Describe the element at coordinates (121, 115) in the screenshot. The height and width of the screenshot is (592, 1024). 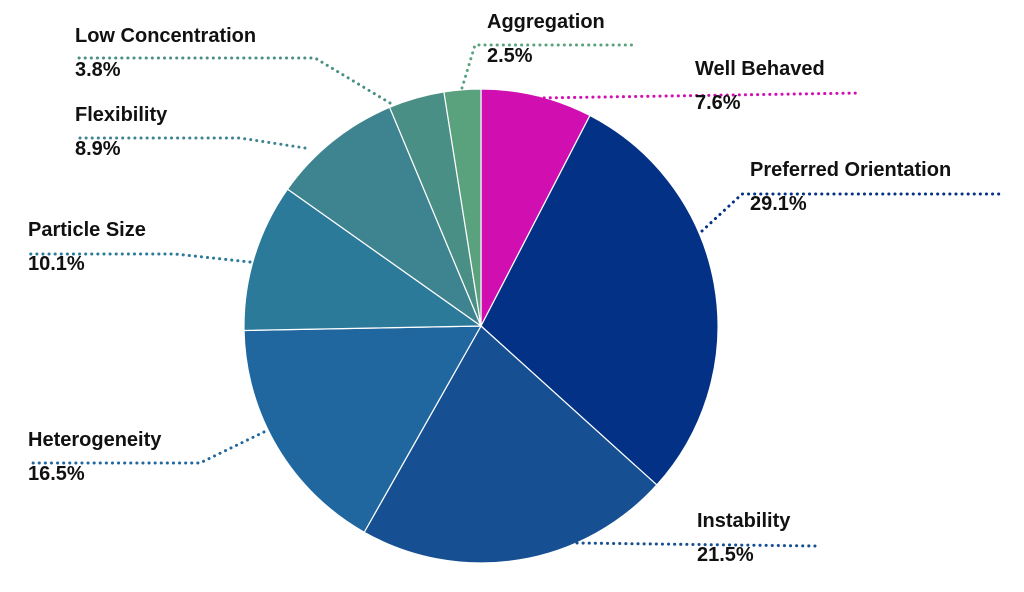
I see `slice-label: Flexibility` at that location.